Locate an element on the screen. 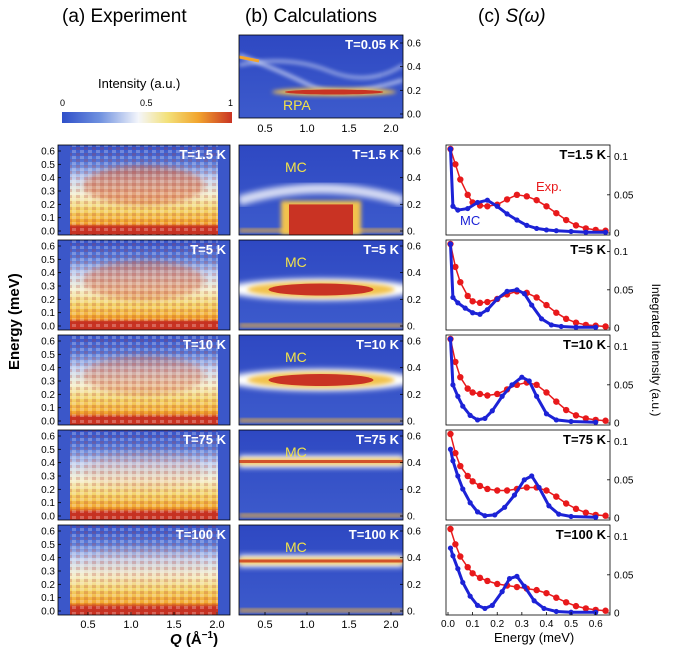 Image resolution: width=686 pixels, height=656 pixels. q-axis: 0.5 1.0 1.5 2.0 is located at coordinates (328, 621).